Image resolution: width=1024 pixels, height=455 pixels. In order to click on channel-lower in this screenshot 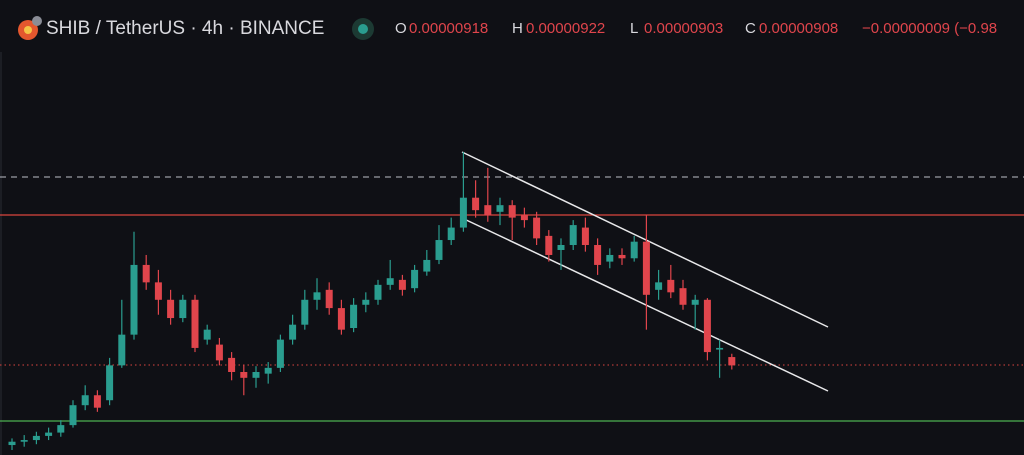, I will do `click(645, 304)`.